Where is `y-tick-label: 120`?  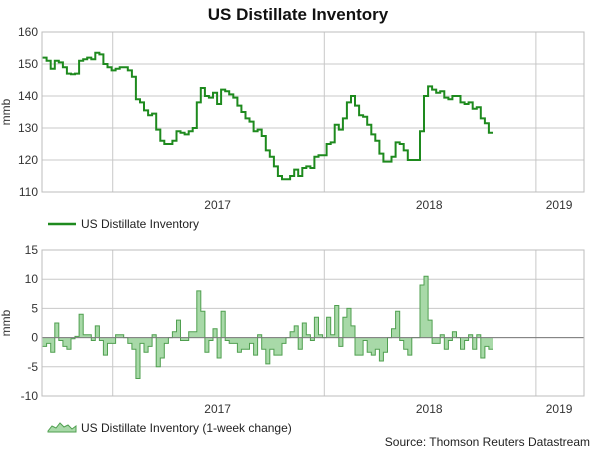 y-tick-label: 120 is located at coordinates (28, 160).